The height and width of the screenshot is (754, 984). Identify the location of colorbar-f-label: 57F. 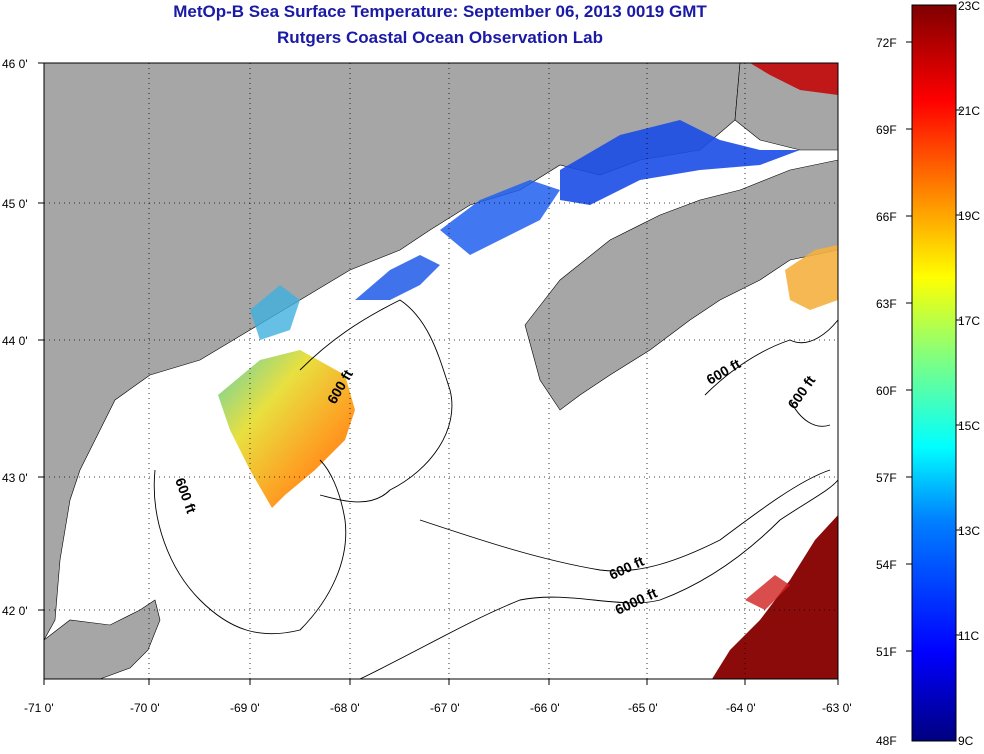
(886, 478).